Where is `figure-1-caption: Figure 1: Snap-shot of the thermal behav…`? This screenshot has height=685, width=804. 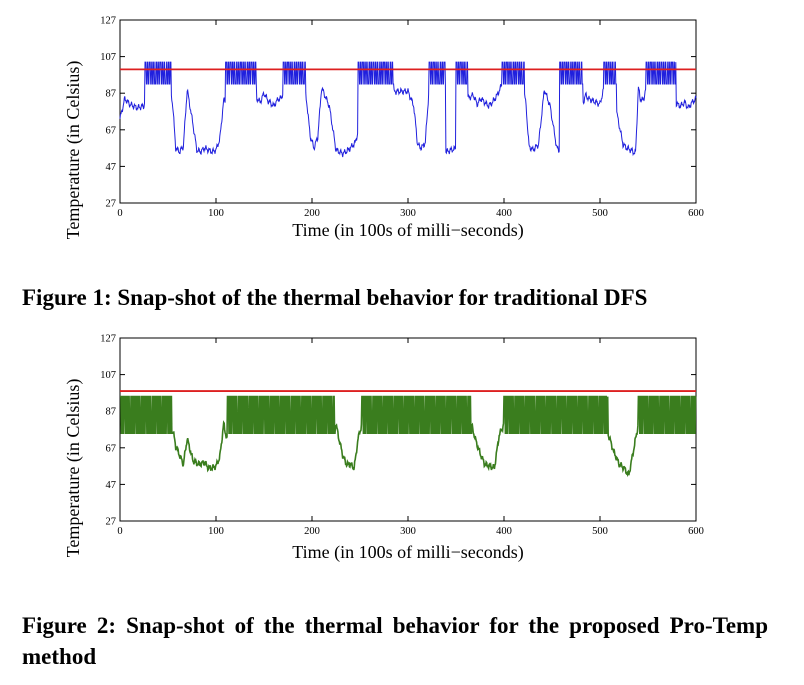
figure-1-caption: Figure 1: Snap-shot of the thermal behav… is located at coordinates (335, 297).